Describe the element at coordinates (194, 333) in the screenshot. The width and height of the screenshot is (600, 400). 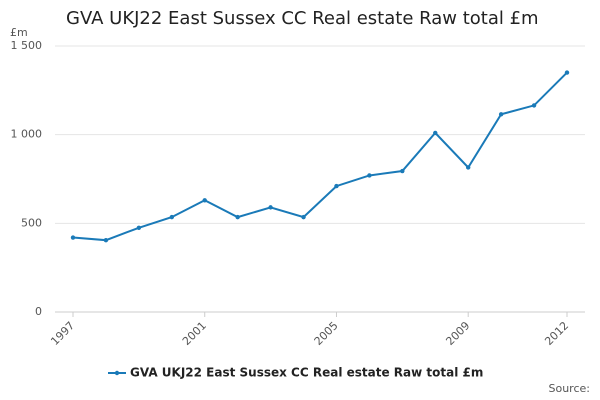
I see `x-tick-label: 2001` at that location.